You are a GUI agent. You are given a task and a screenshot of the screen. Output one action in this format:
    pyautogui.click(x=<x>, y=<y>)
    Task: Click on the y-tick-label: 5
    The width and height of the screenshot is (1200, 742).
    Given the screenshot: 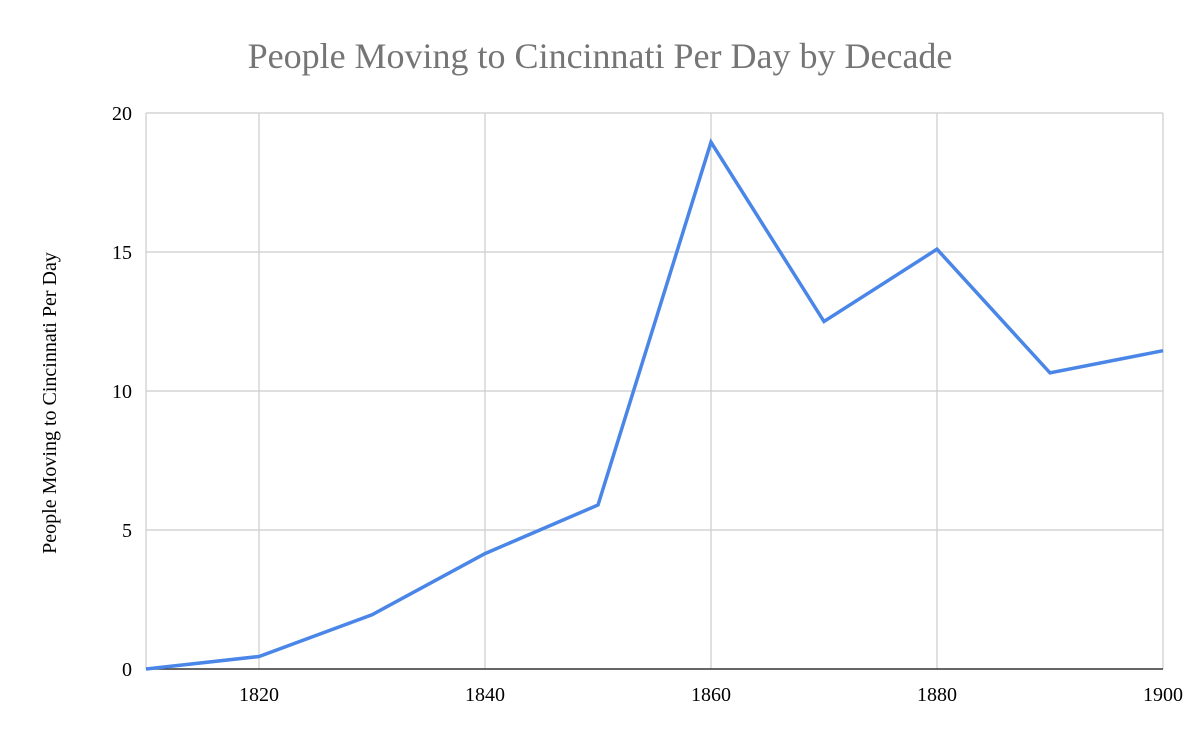 What is the action you would take?
    pyautogui.click(x=127, y=531)
    